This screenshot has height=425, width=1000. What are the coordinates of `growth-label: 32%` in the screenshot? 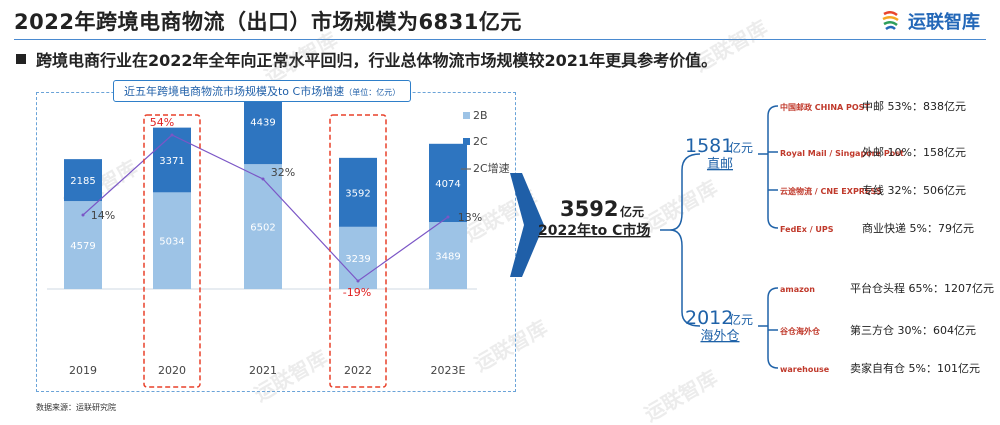 It's located at (283, 172).